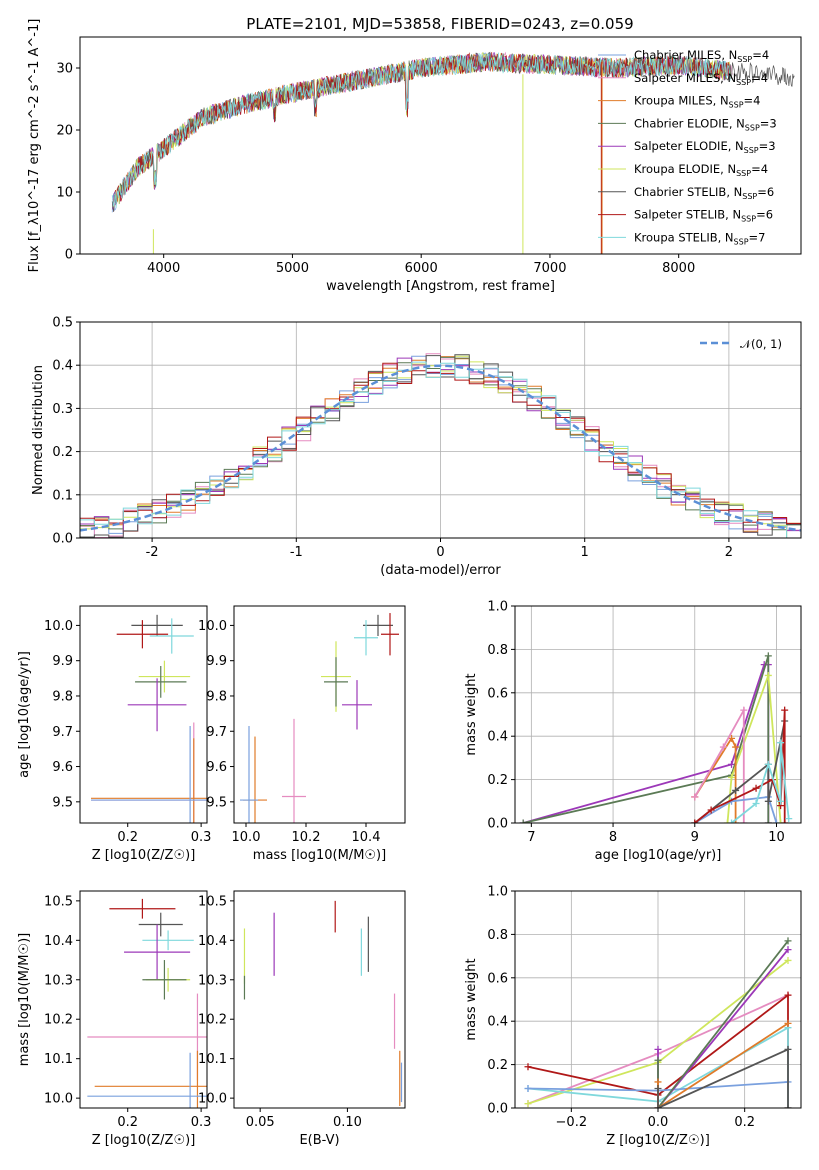 This screenshot has height=1170, width=819. What do you see at coordinates (58, 901) in the screenshot?
I see `y-tick-label: 10.5` at bounding box center [58, 901].